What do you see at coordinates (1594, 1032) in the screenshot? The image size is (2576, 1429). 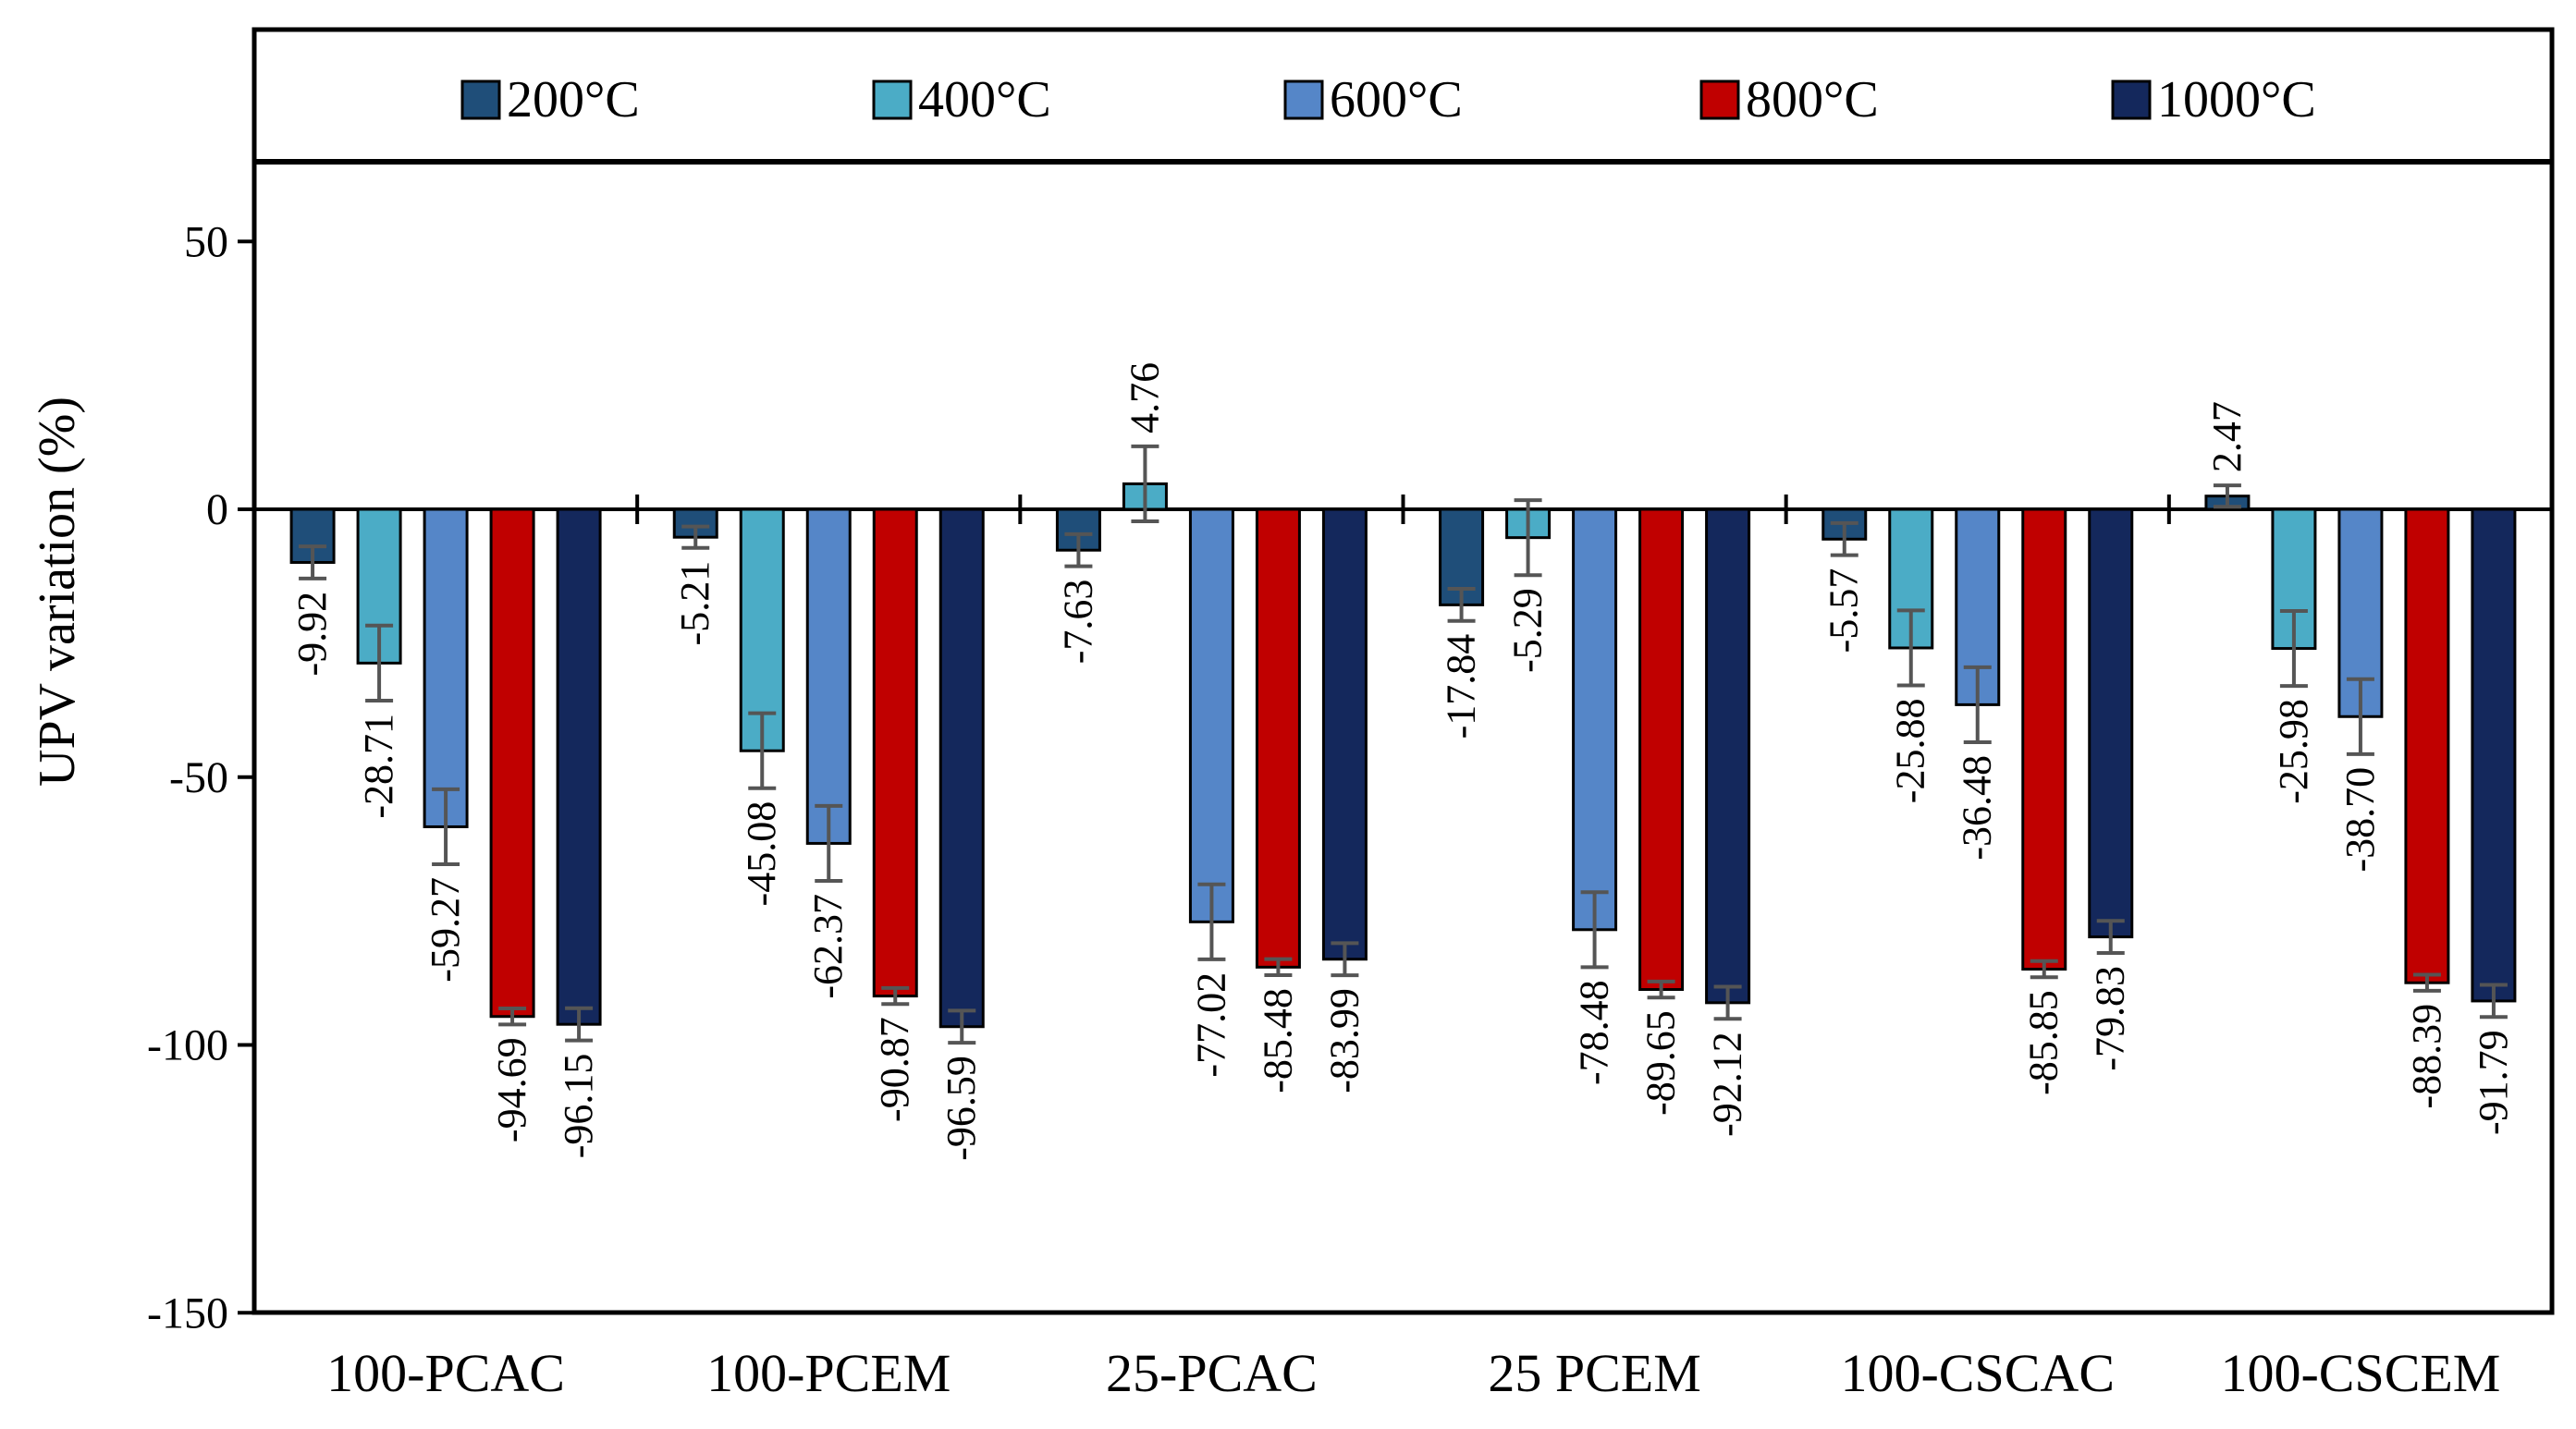 I see `data-label: -78.48` at bounding box center [1594, 1032].